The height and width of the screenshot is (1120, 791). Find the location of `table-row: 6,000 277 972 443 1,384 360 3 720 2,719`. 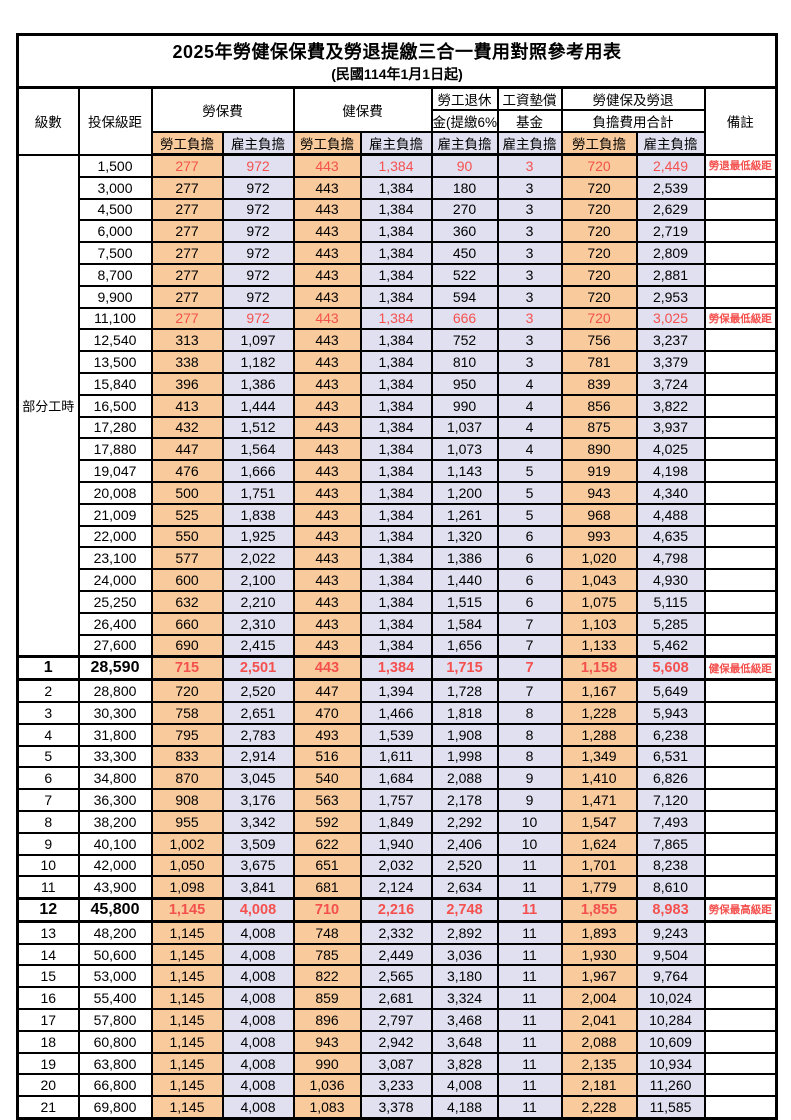

table-row: 6,000 277 972 443 1,384 360 3 720 2,719 is located at coordinates (398, 231).